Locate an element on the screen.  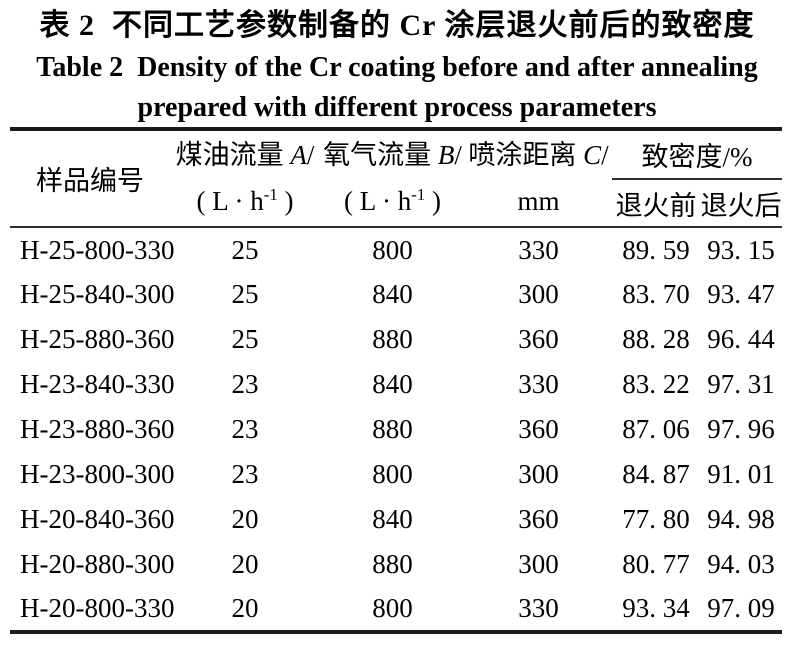
cell-sample: H-20-880-300 is located at coordinates (97, 564).